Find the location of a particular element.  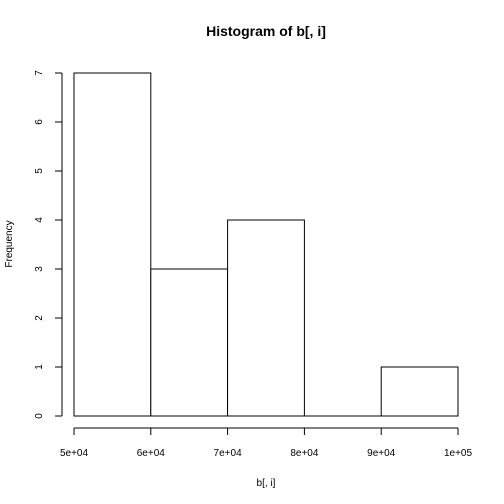

x-axis: 5e+04 6e+04 7e+04 8e+04 9e+04 1e+05 is located at coordinates (266, 443).